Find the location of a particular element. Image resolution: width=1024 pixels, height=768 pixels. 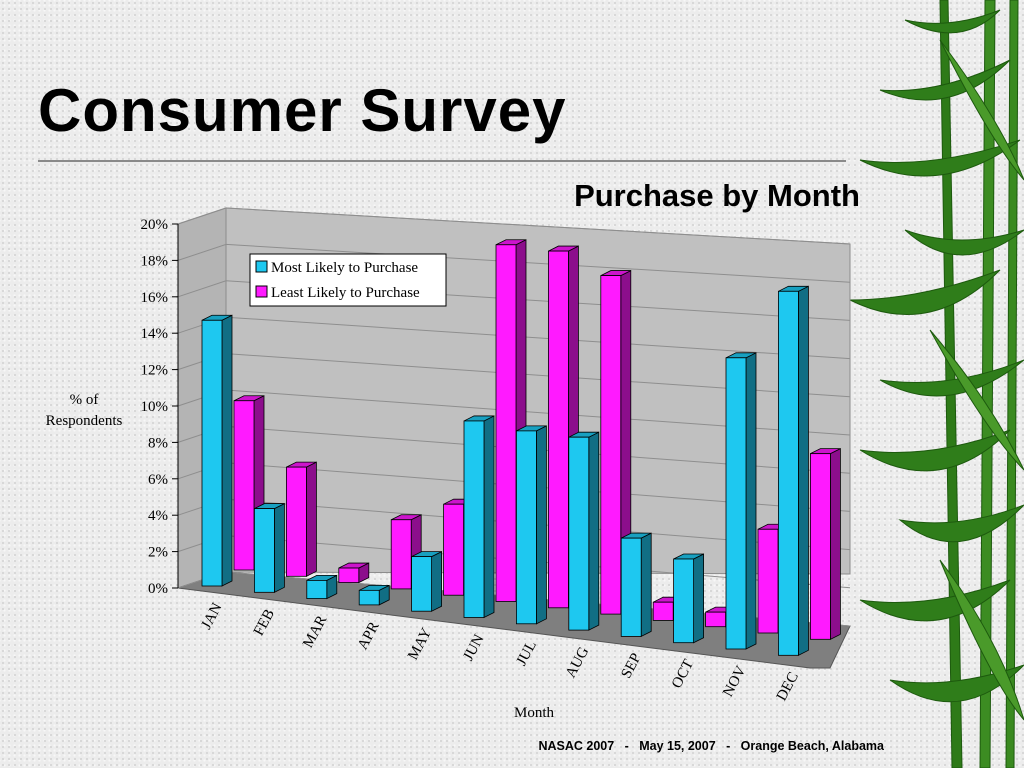

chart-title: Purchase by Month is located at coordinates (717, 195).